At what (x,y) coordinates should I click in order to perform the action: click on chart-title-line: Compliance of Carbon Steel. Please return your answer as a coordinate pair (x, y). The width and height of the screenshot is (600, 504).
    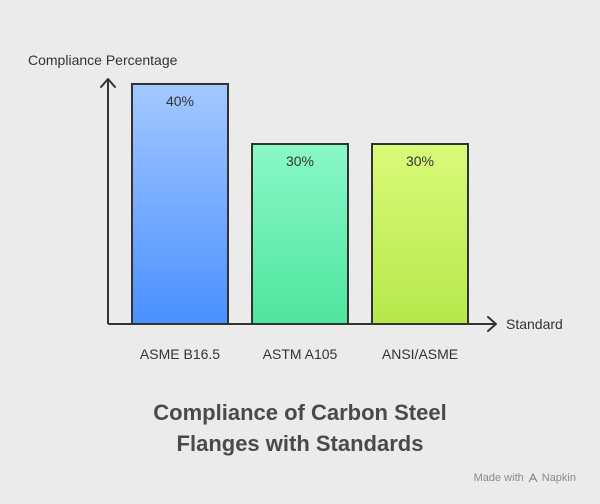
    Looking at the image, I should click on (300, 412).